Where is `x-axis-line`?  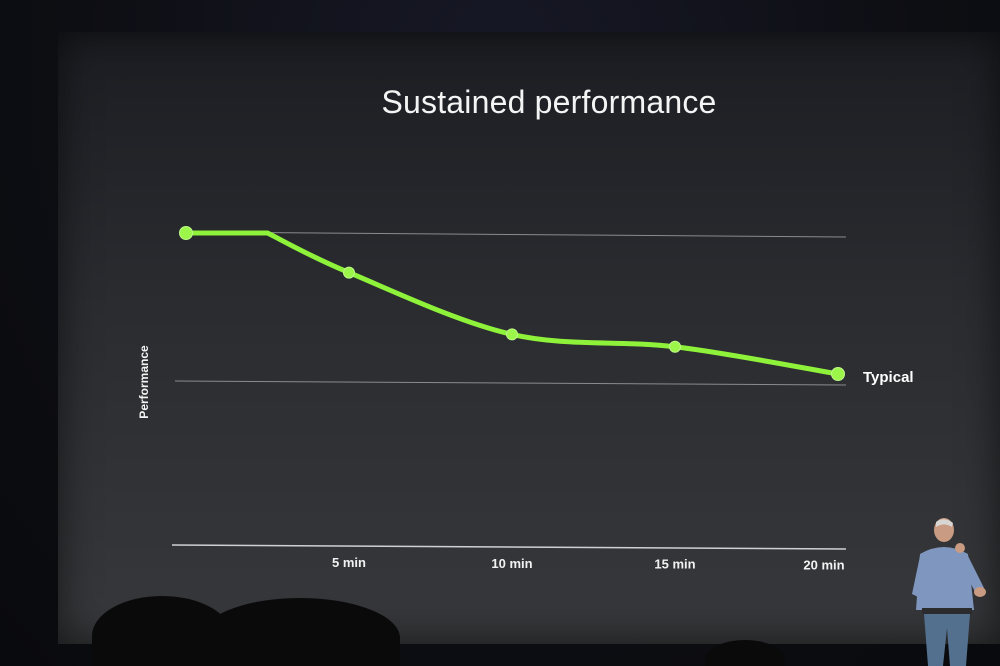 x-axis-line is located at coordinates (509, 547).